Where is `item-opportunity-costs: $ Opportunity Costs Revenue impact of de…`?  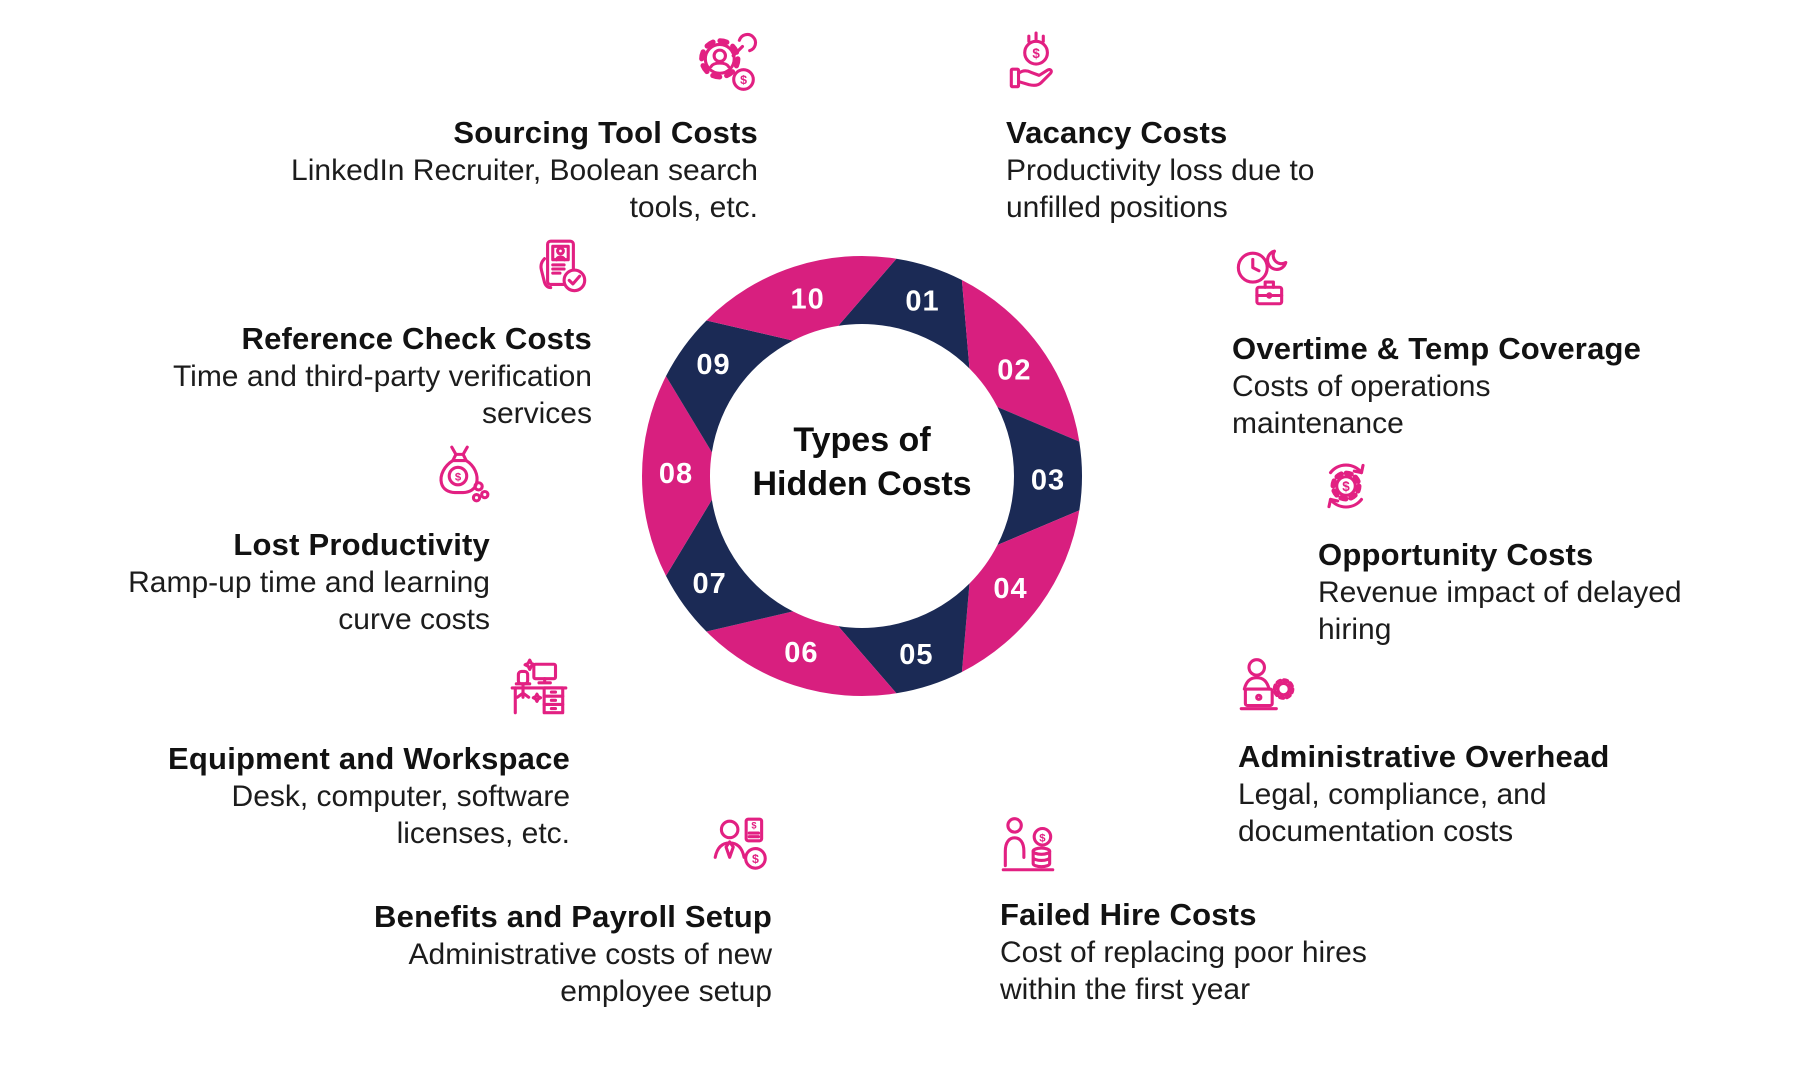
item-opportunity-costs: $ Opportunity Costs Revenue impact of de… is located at coordinates (1500, 550).